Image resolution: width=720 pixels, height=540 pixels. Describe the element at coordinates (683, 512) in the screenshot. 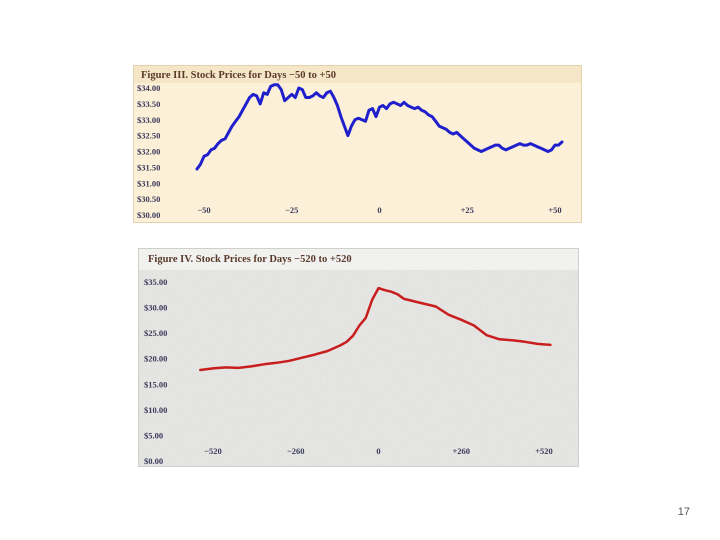

I see `page-number: 17` at that location.